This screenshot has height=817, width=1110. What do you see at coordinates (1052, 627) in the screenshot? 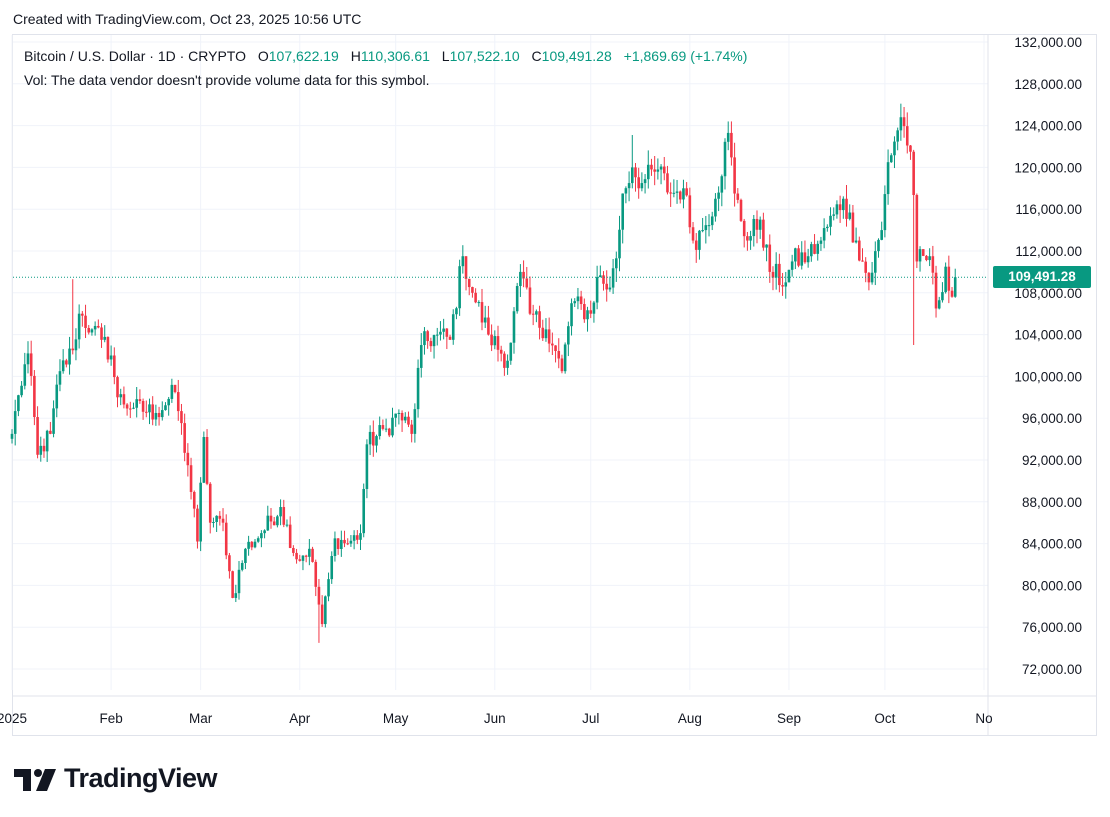
I see `price-tick-label: 76,000.00` at bounding box center [1052, 627].